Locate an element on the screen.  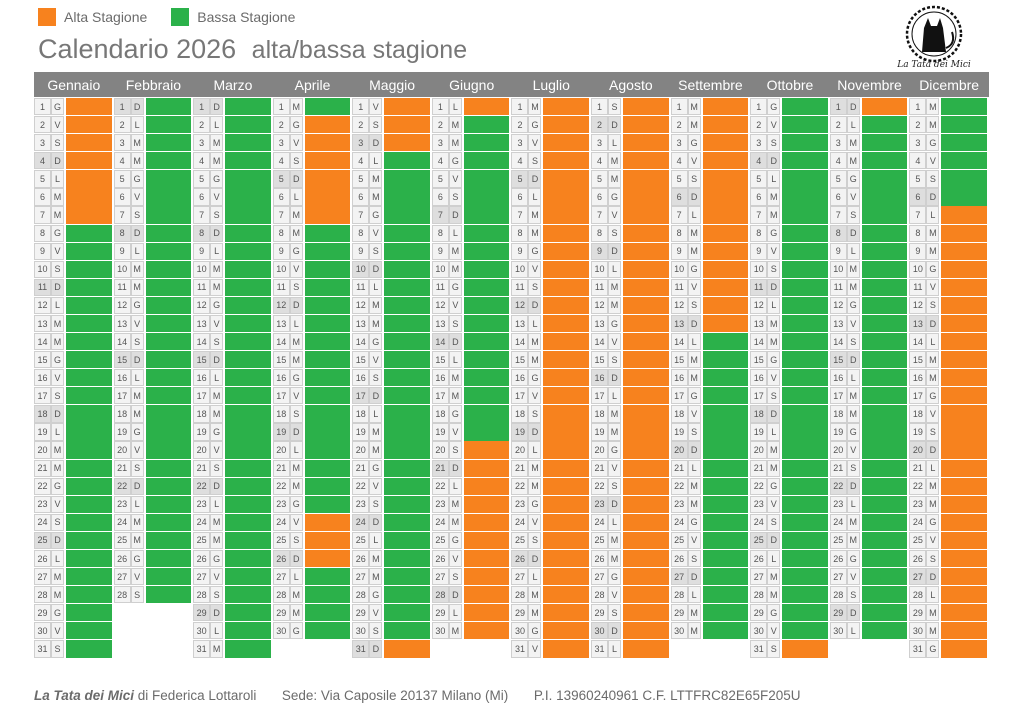
day-row: 14 D is located at coordinates (471, 342).